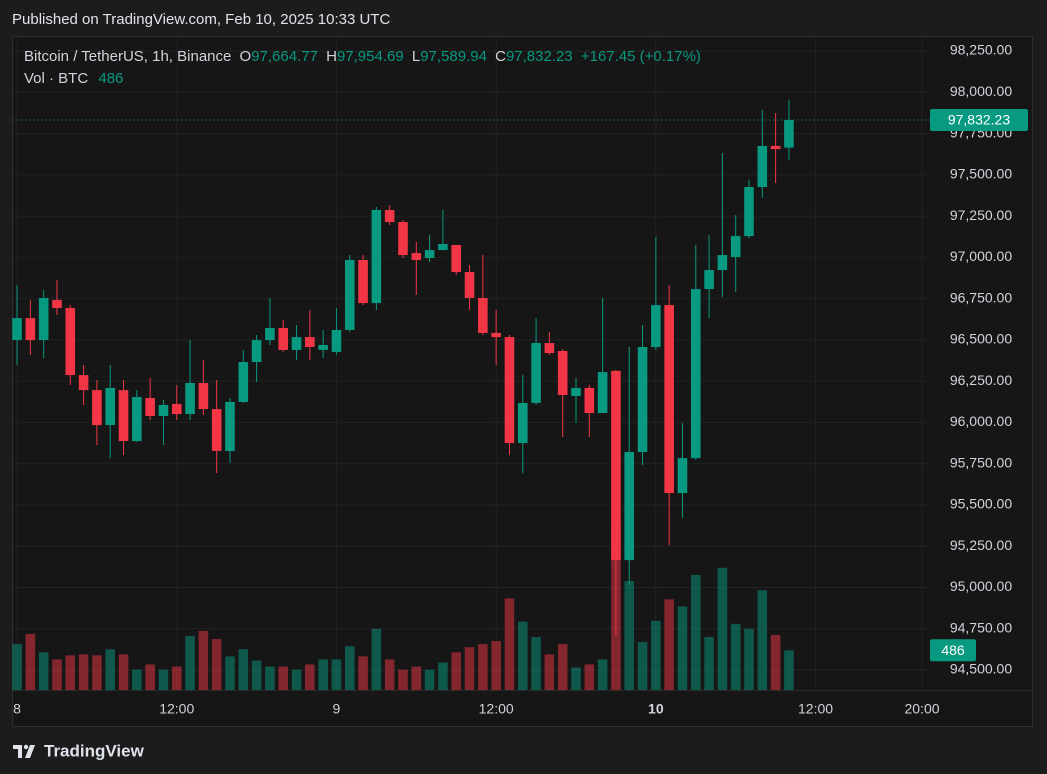  I want to click on y-tick-label: 96,250.00, so click(981, 380).